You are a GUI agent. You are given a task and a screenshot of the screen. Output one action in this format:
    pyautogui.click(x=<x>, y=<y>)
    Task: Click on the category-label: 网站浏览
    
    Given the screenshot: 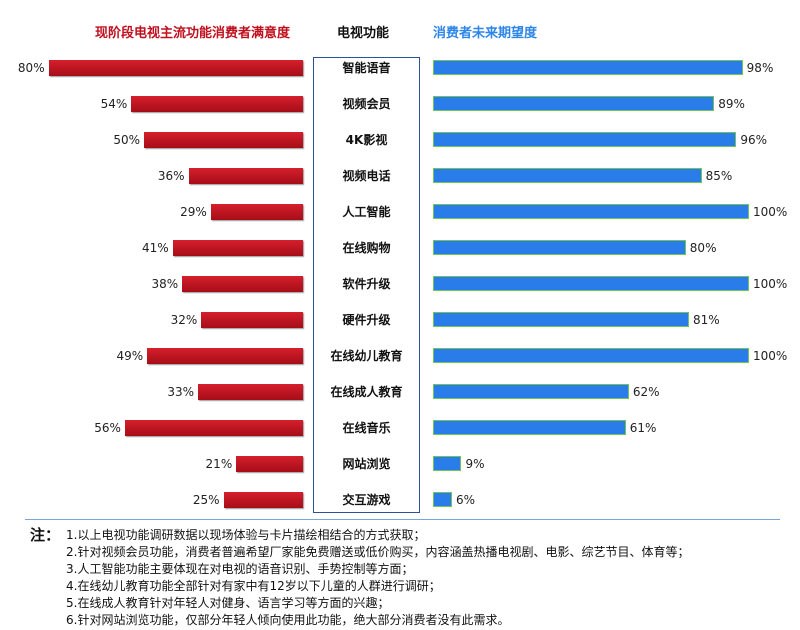 What is the action you would take?
    pyautogui.click(x=366, y=464)
    